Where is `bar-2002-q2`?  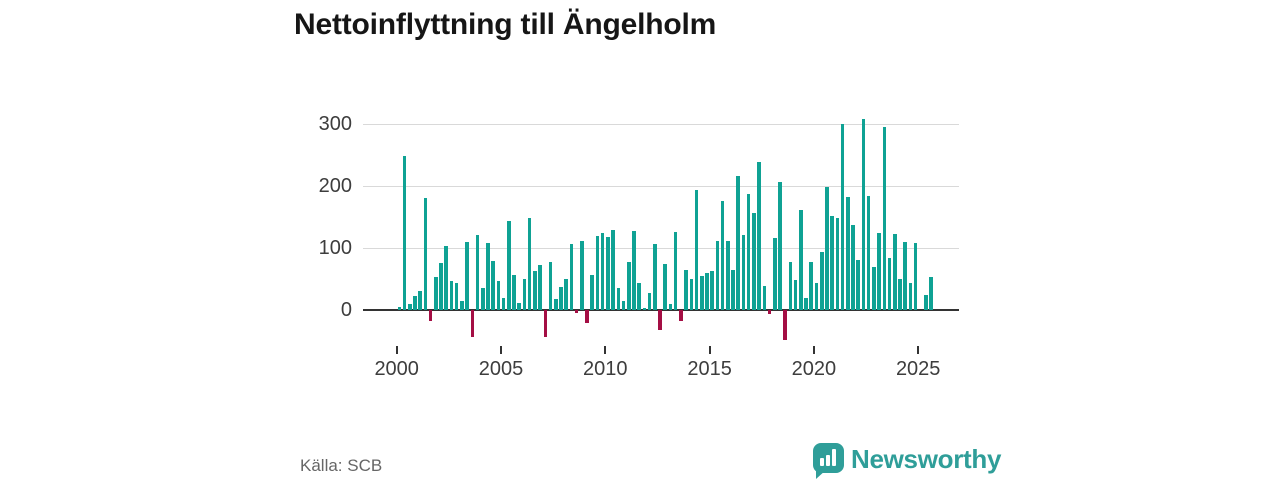
bar-2002-q2 is located at coordinates (446, 277).